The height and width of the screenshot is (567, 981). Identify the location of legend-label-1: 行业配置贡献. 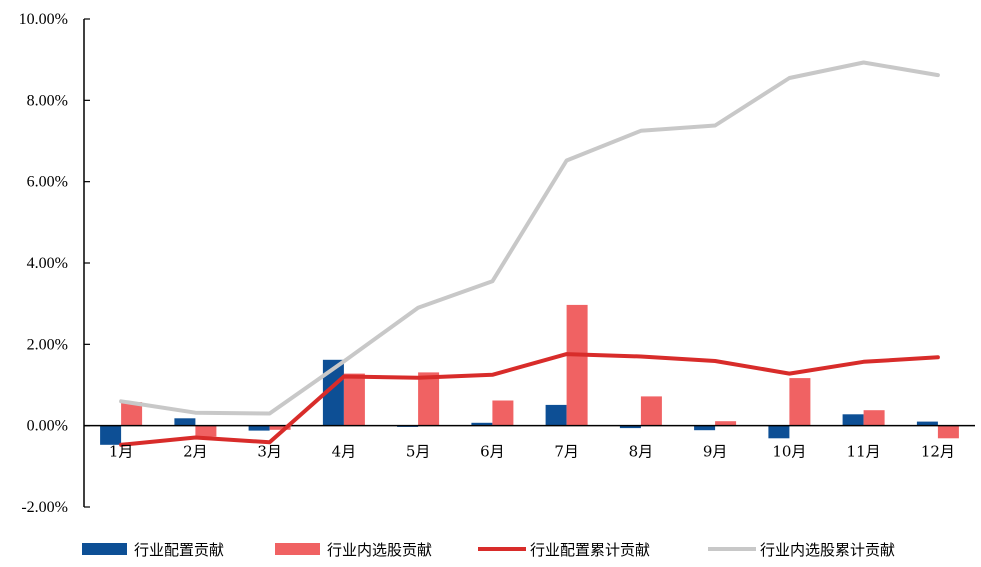
(179, 550).